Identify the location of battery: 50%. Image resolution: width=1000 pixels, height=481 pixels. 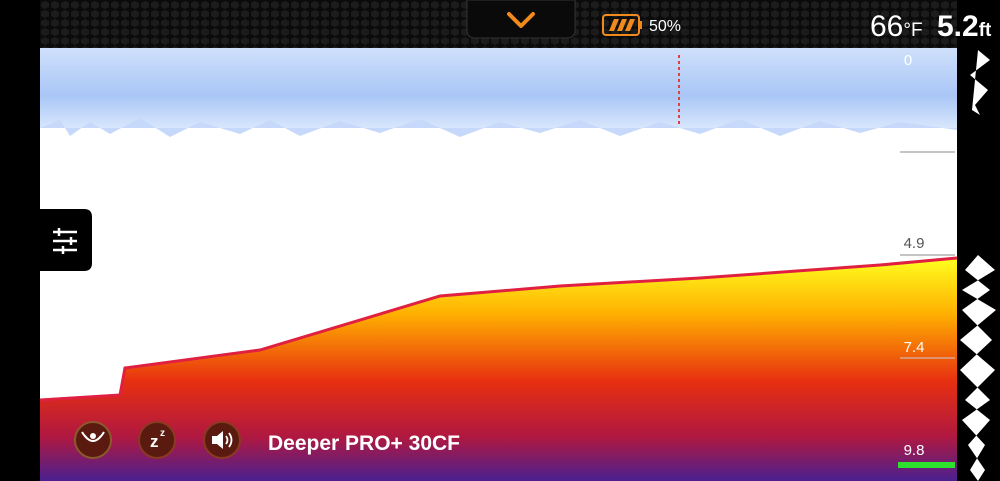
(641, 25).